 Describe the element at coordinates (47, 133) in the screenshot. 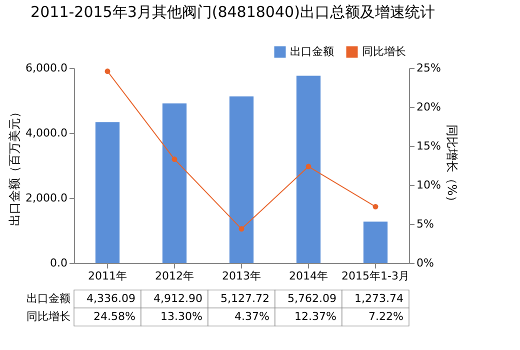

I see `y-tick-label: 4,000.0` at that location.